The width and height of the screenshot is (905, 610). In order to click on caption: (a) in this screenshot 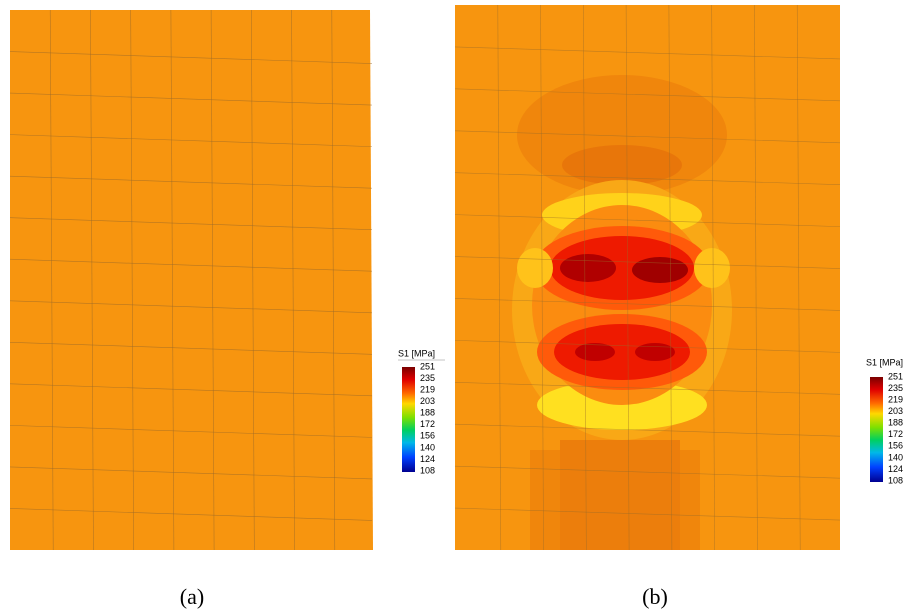, I will do `click(192, 596)`.